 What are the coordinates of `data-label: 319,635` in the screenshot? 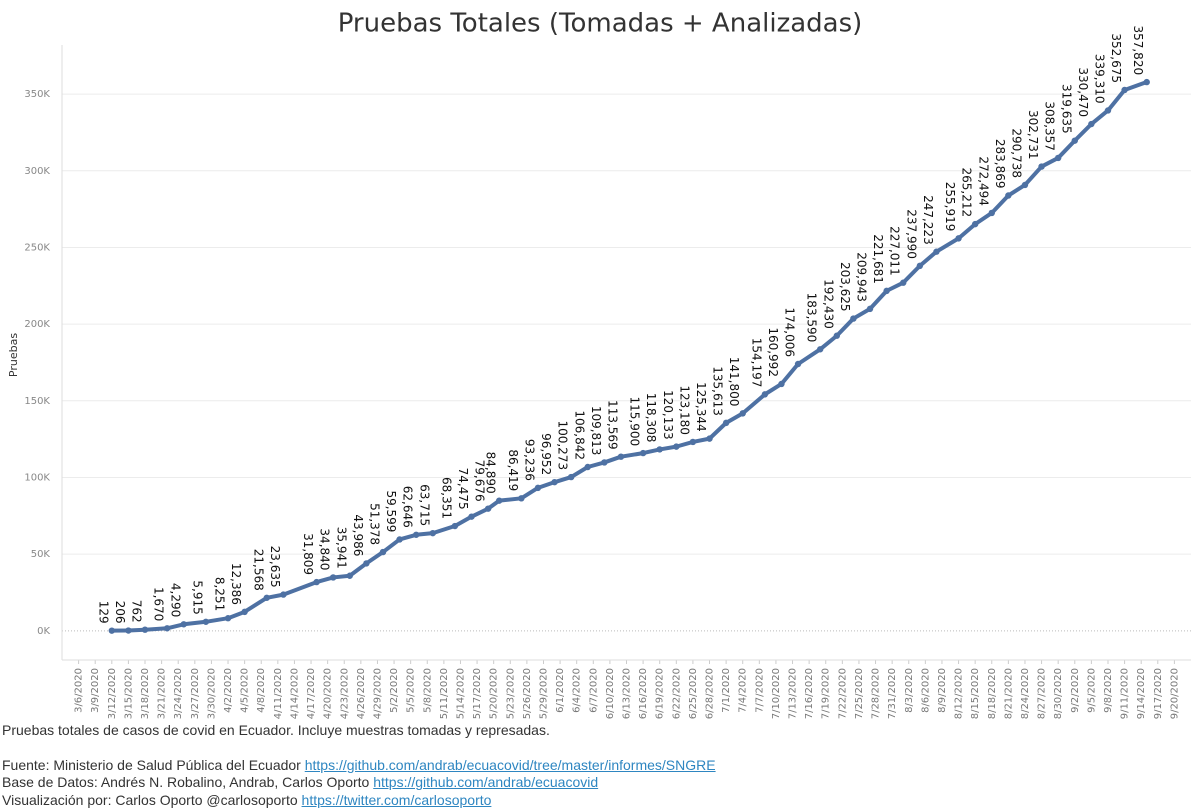 It's located at (1066, 109).